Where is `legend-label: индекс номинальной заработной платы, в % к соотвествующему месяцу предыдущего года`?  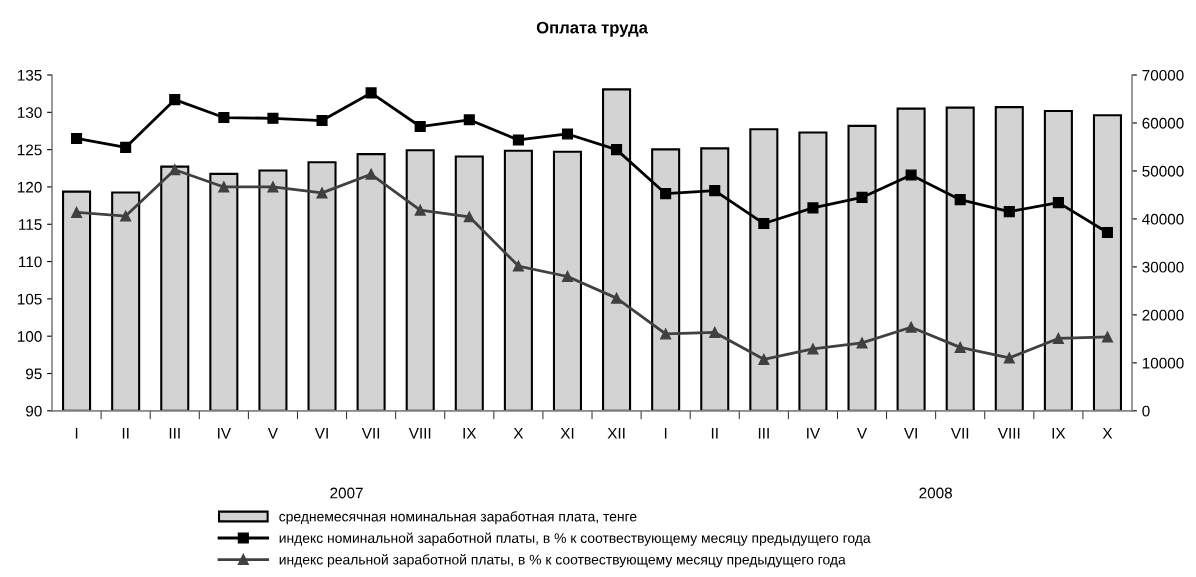
legend-label: индекс номинальной заработной платы, в % к соотвествующему месяцу предыдущего года is located at coordinates (575, 539).